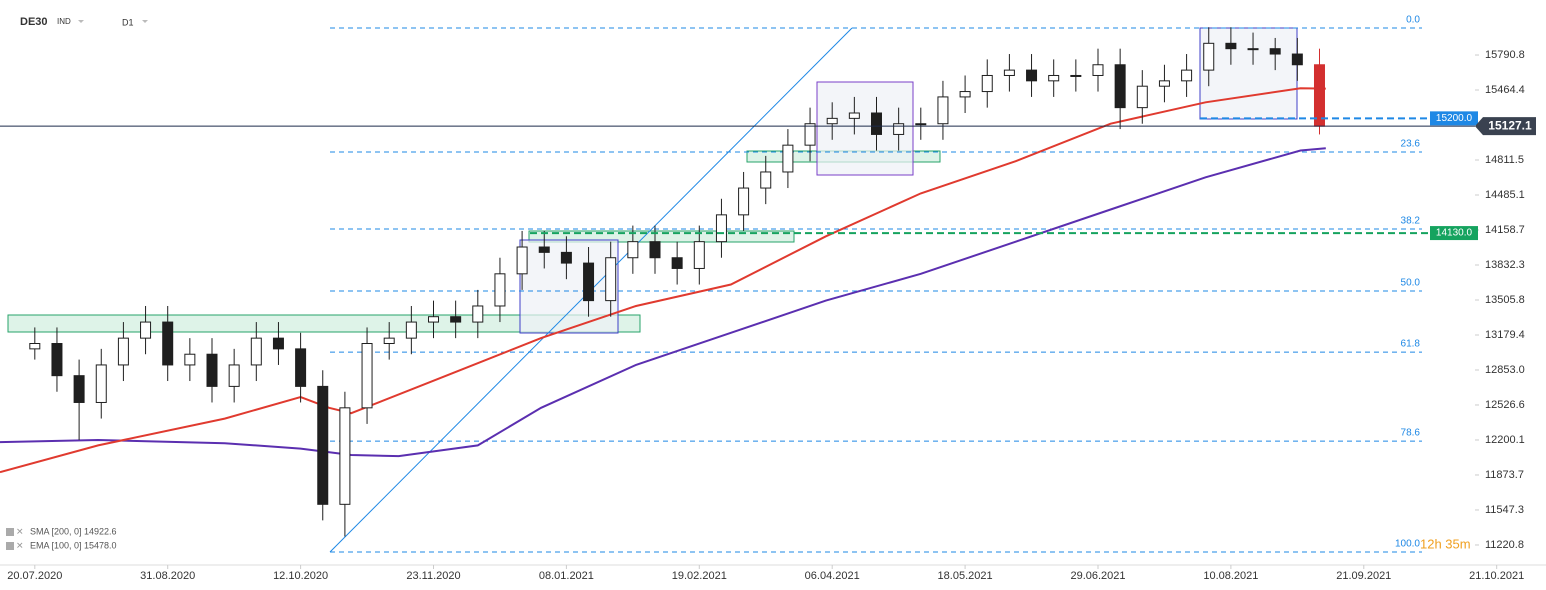 Image resolution: width=1546 pixels, height=590 pixels. Describe the element at coordinates (1411, 221) in the screenshot. I see `fib-label: 38.2` at that location.